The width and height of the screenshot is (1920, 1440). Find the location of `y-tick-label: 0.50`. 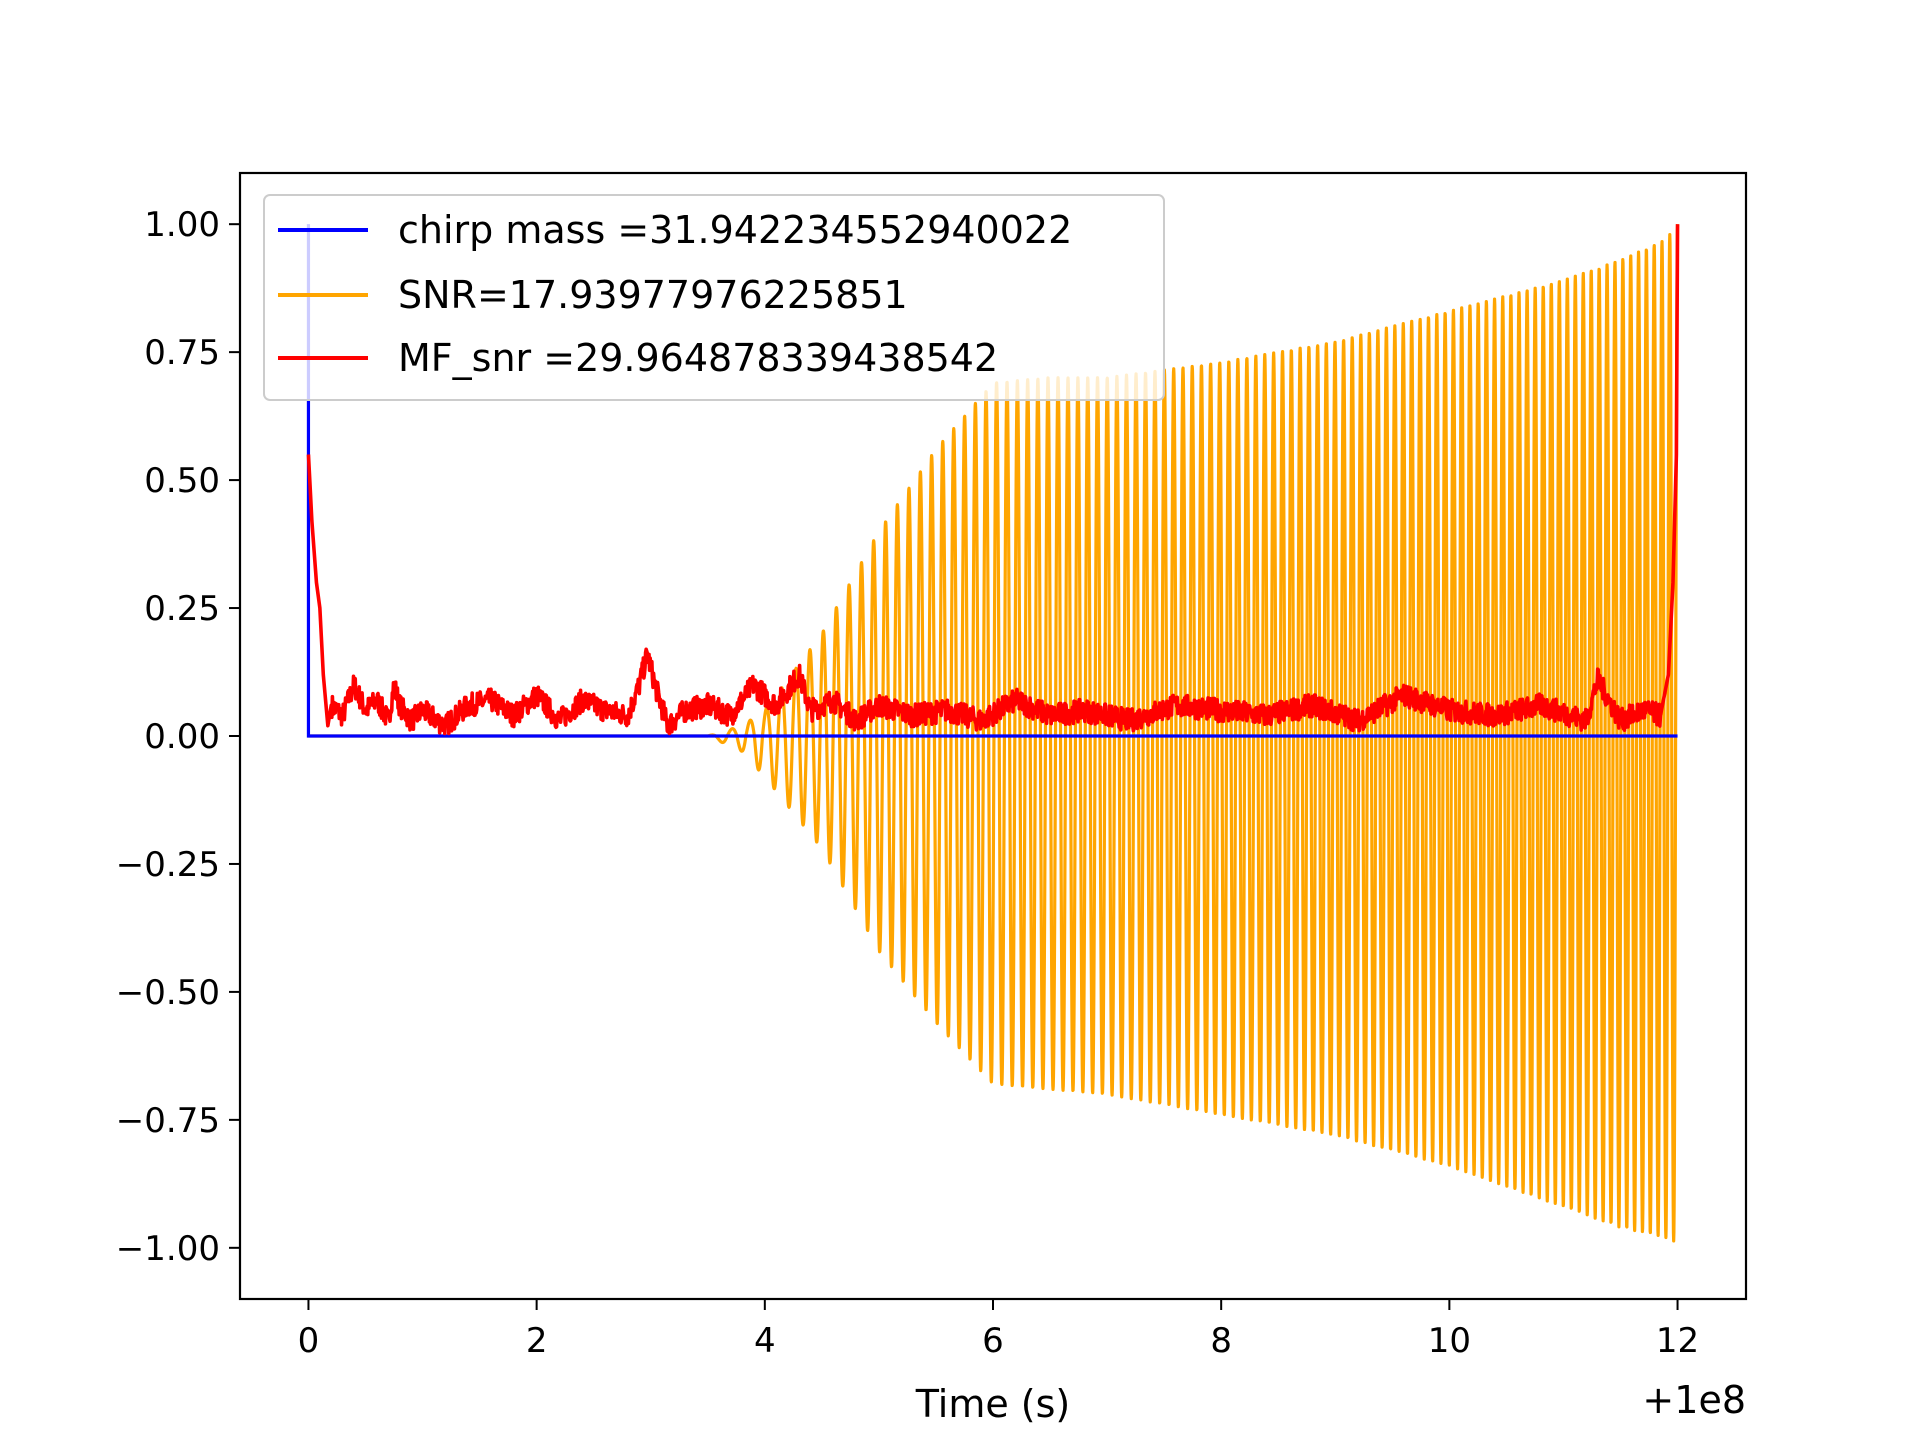

y-tick-label: 0.50 is located at coordinates (182, 481).